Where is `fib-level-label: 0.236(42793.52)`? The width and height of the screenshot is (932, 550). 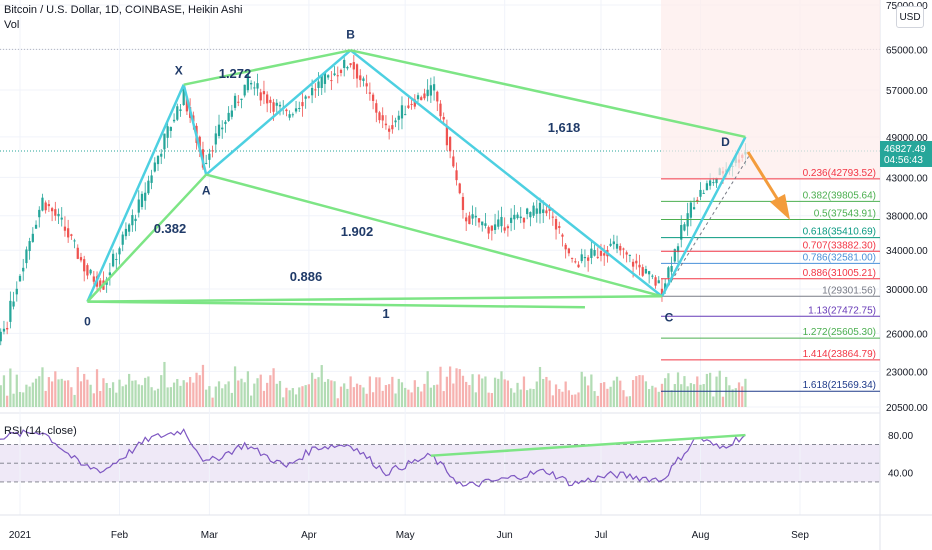
fib-level-label: 0.236(42793.52) is located at coordinates (839, 173).